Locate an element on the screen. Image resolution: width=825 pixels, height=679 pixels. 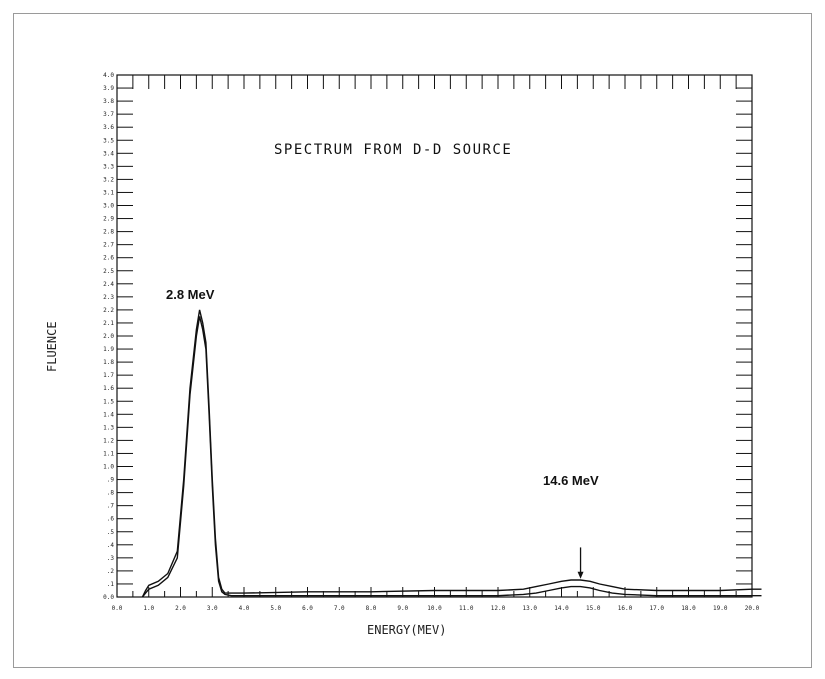
x-tick-label: 20.0 is located at coordinates (752, 608).